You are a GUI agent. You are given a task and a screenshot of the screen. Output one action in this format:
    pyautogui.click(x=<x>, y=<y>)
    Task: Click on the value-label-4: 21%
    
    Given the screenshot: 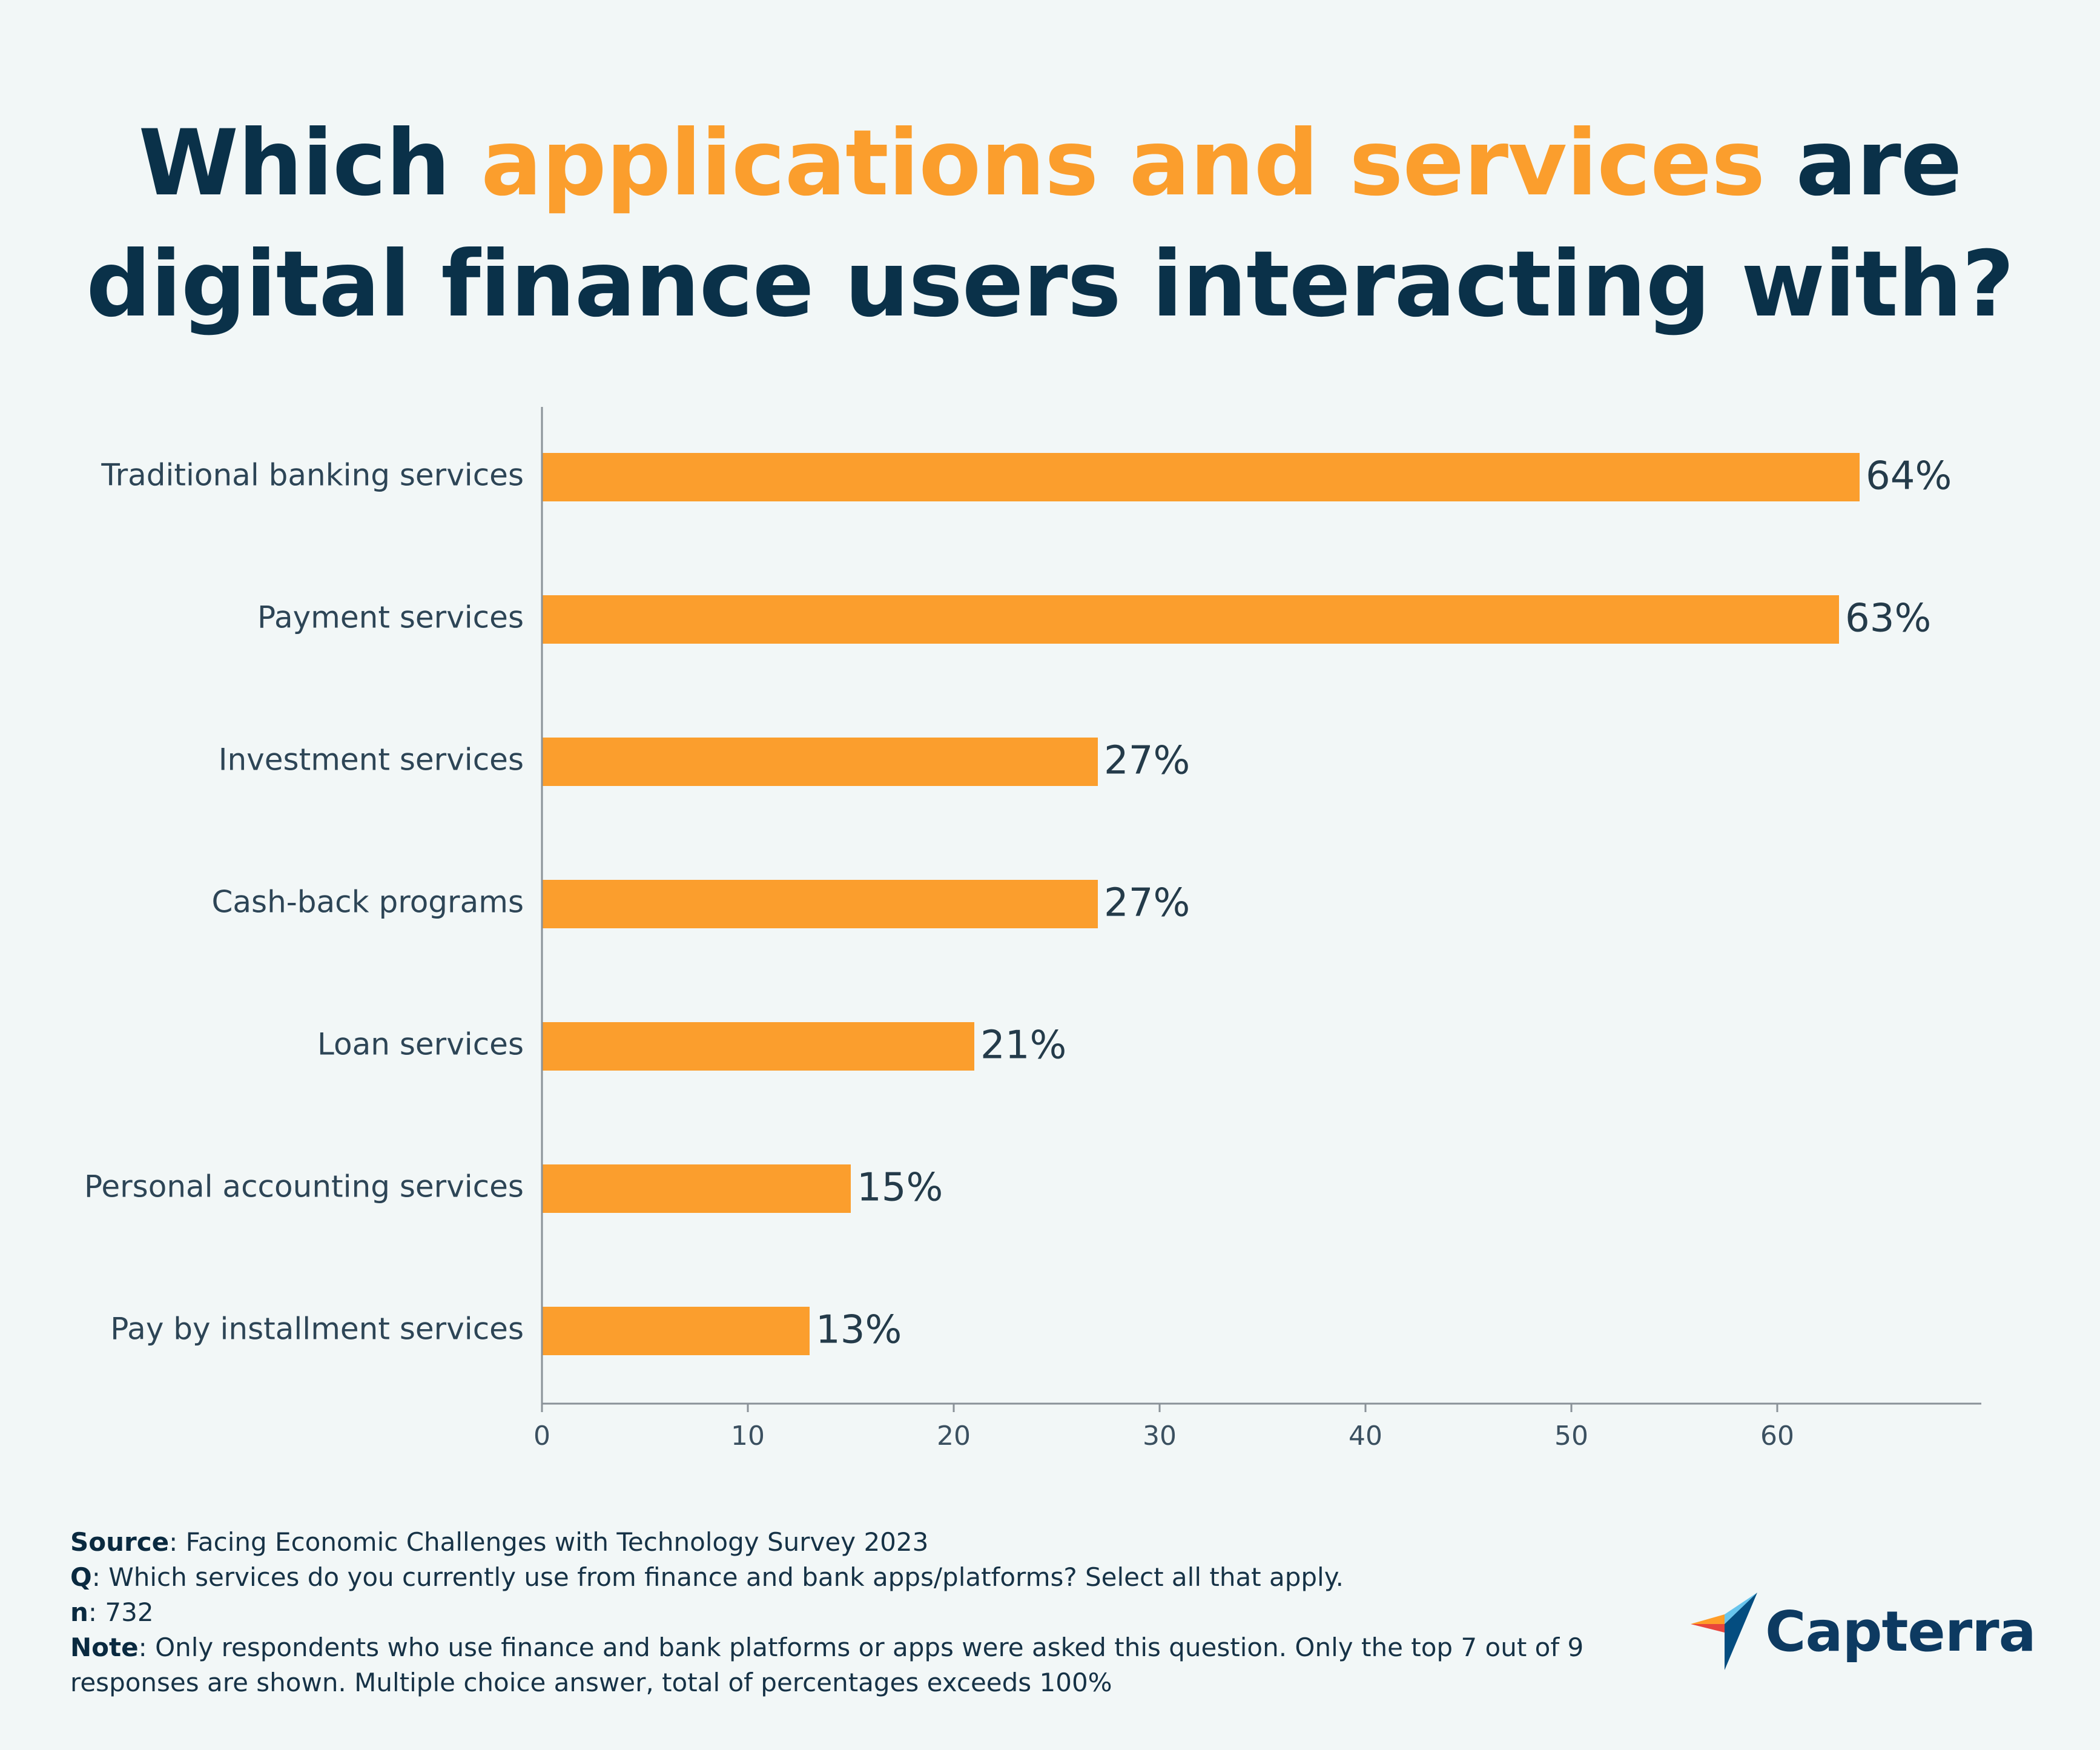 What is the action you would take?
    pyautogui.click(x=1023, y=1045)
    